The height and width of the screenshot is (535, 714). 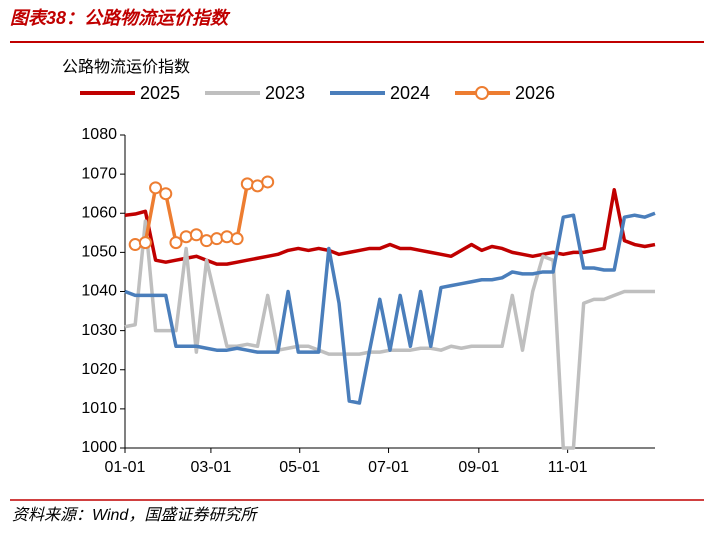 I want to click on legend-marker, so click(x=482, y=93).